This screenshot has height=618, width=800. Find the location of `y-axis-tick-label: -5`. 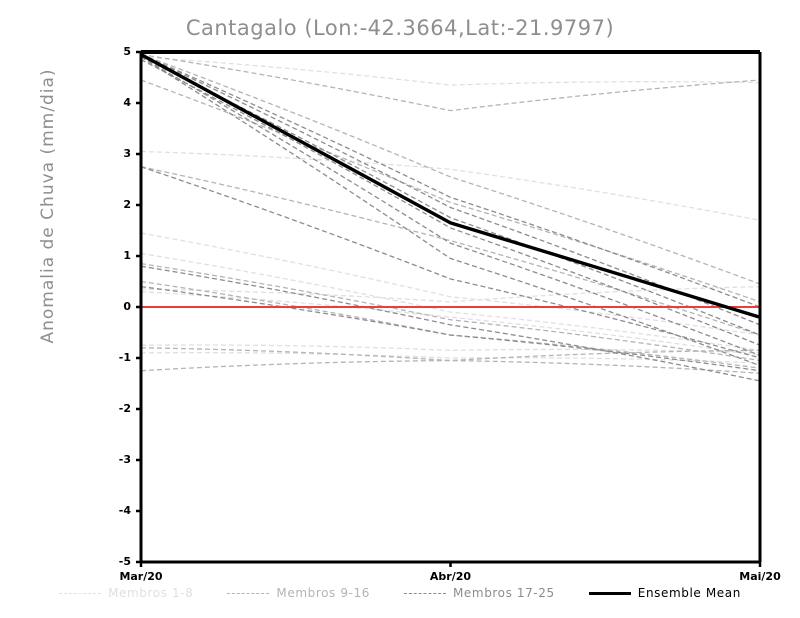

y-axis-tick-label: -5 is located at coordinates (124, 561).